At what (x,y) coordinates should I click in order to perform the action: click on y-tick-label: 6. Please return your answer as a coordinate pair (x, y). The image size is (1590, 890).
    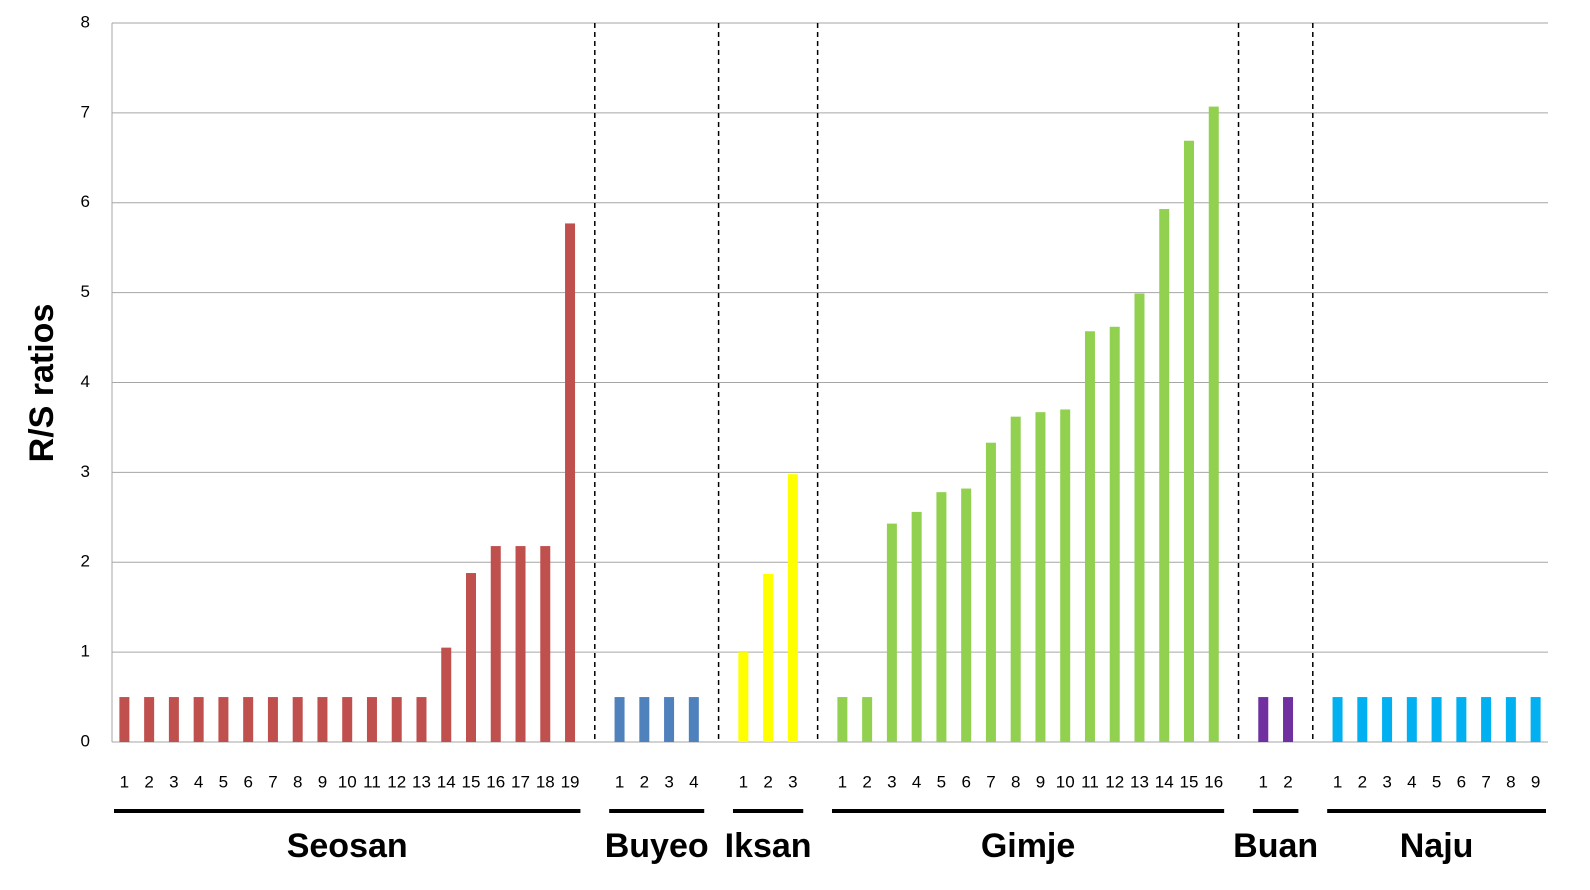
    Looking at the image, I should click on (85, 201).